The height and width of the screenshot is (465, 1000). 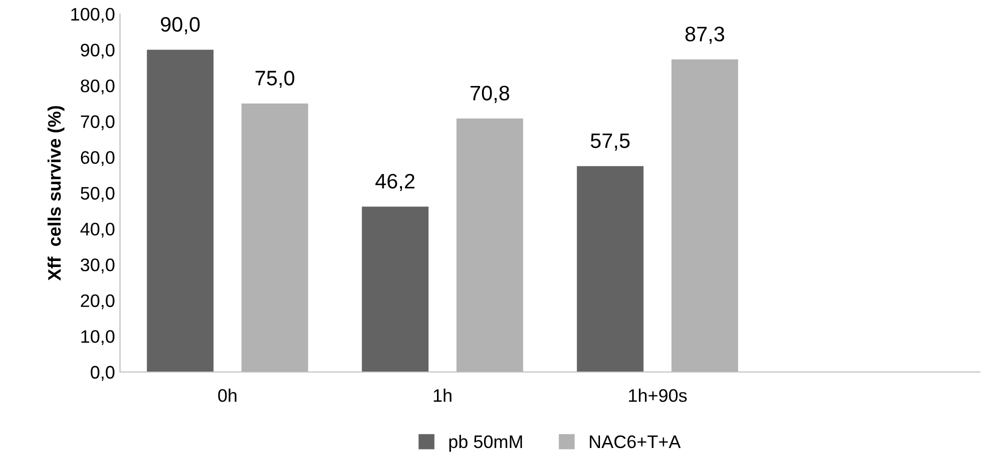 What do you see at coordinates (97, 194) in the screenshot?
I see `y-tick-label: 50,0` at bounding box center [97, 194].